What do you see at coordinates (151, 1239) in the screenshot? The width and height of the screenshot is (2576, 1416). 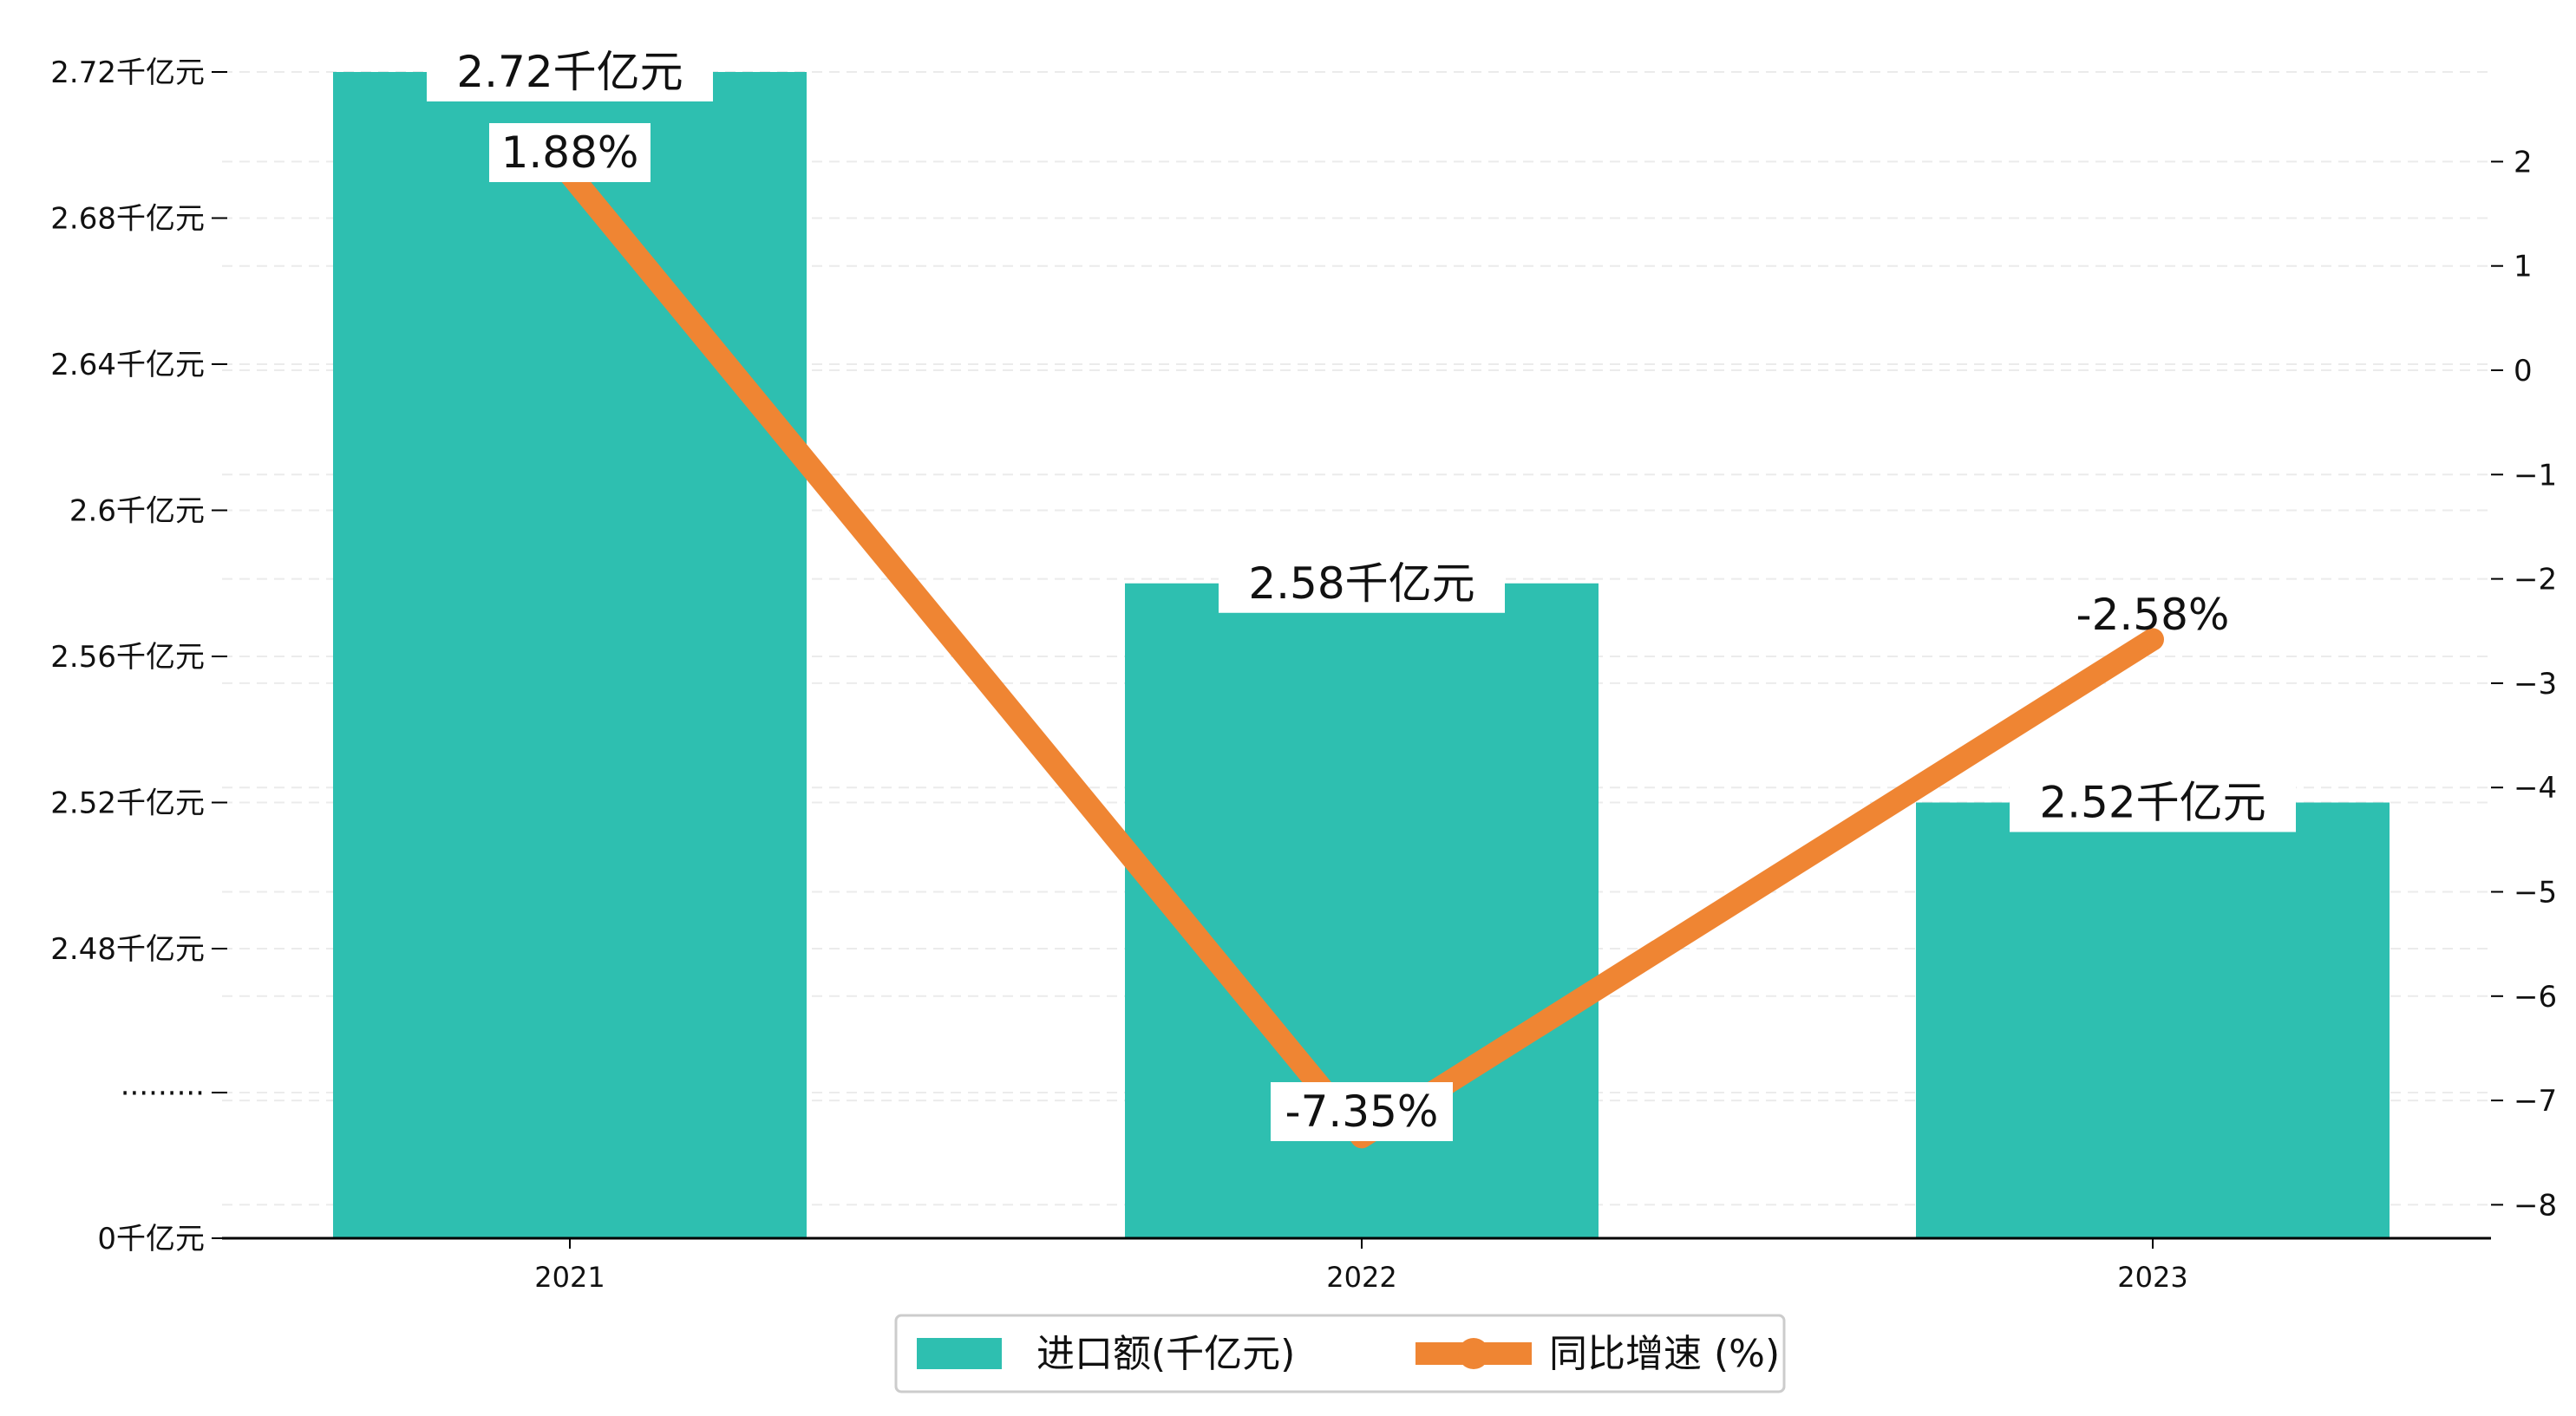 I see `y-left-tick-label: 0千亿元` at bounding box center [151, 1239].